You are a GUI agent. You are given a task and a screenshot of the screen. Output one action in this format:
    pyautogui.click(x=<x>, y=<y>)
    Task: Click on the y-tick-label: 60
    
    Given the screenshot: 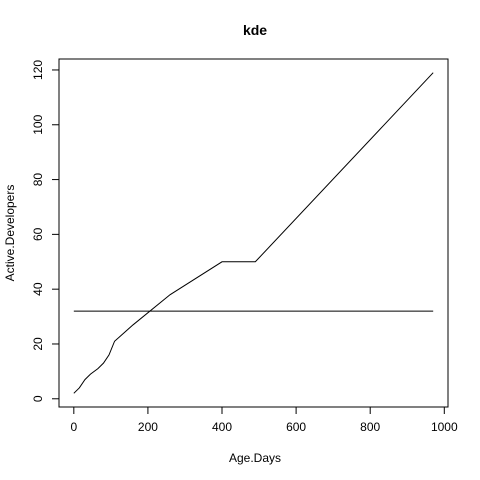 What is the action you would take?
    pyautogui.click(x=38, y=234)
    